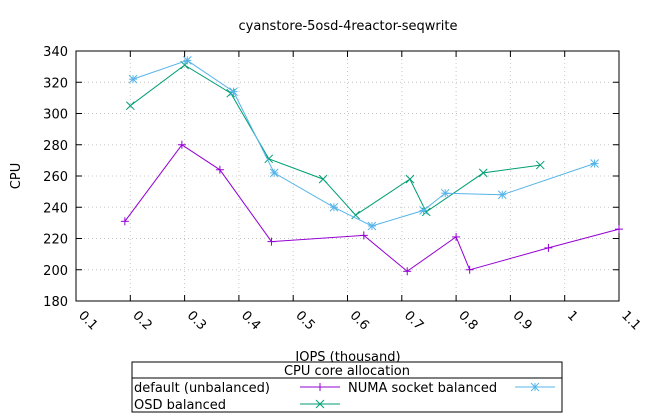 The image size is (650, 420). I want to click on chart-title: cyanstore-5osd-4reactor-seqwrite, so click(348, 26).